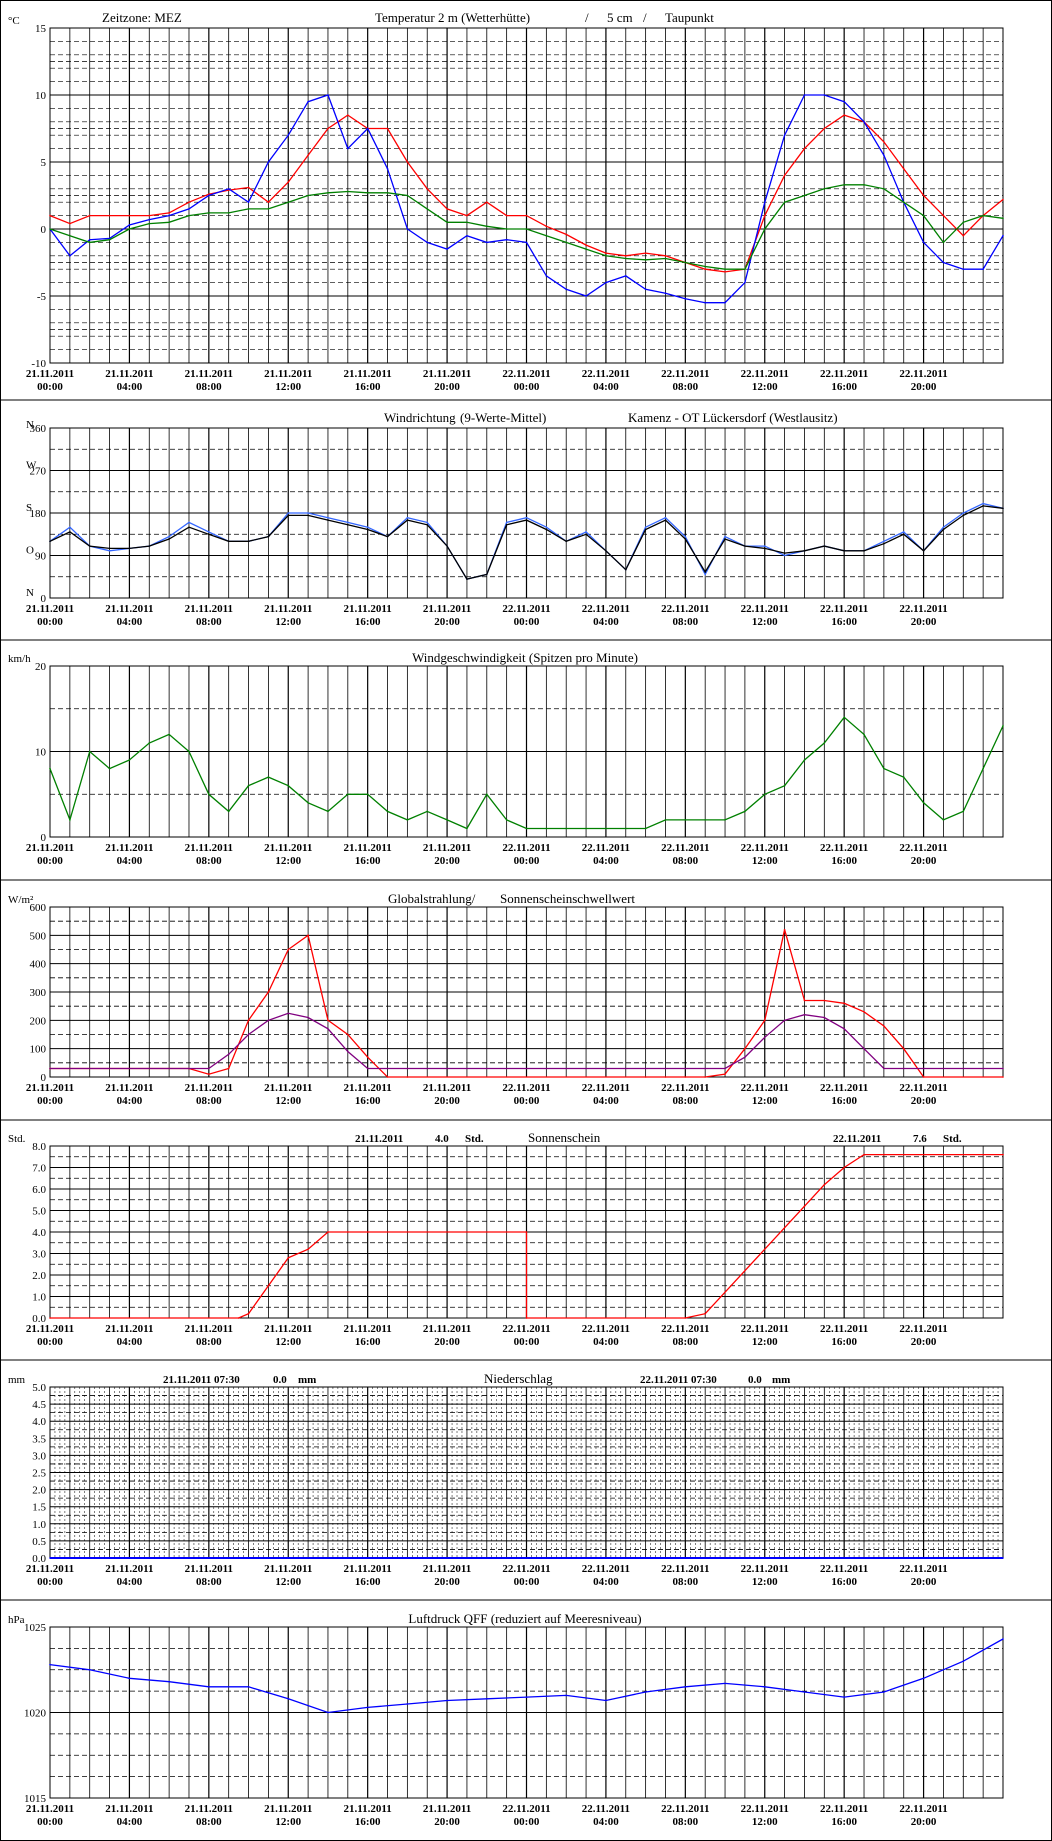 This screenshot has width=1052, height=1841. What do you see at coordinates (42, 297) in the screenshot?
I see `y-tick-label: -5` at bounding box center [42, 297].